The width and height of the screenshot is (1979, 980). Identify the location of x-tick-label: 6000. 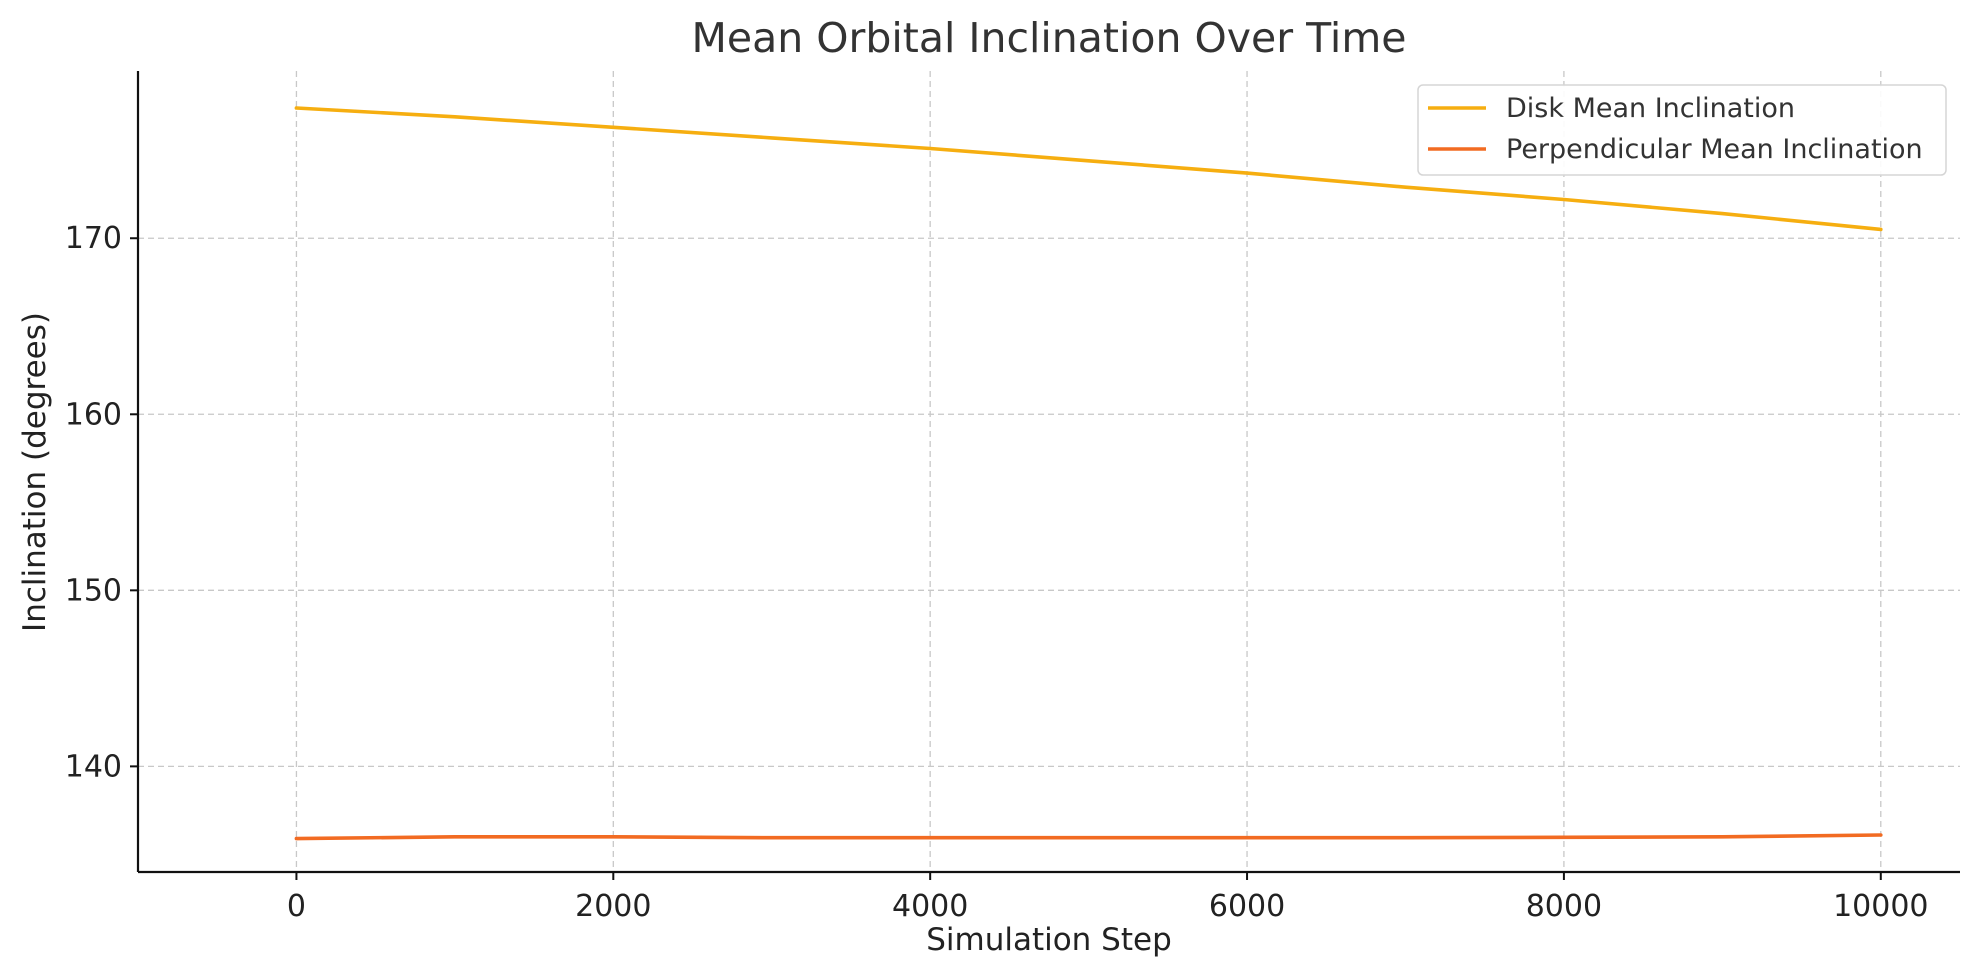
(1247, 906).